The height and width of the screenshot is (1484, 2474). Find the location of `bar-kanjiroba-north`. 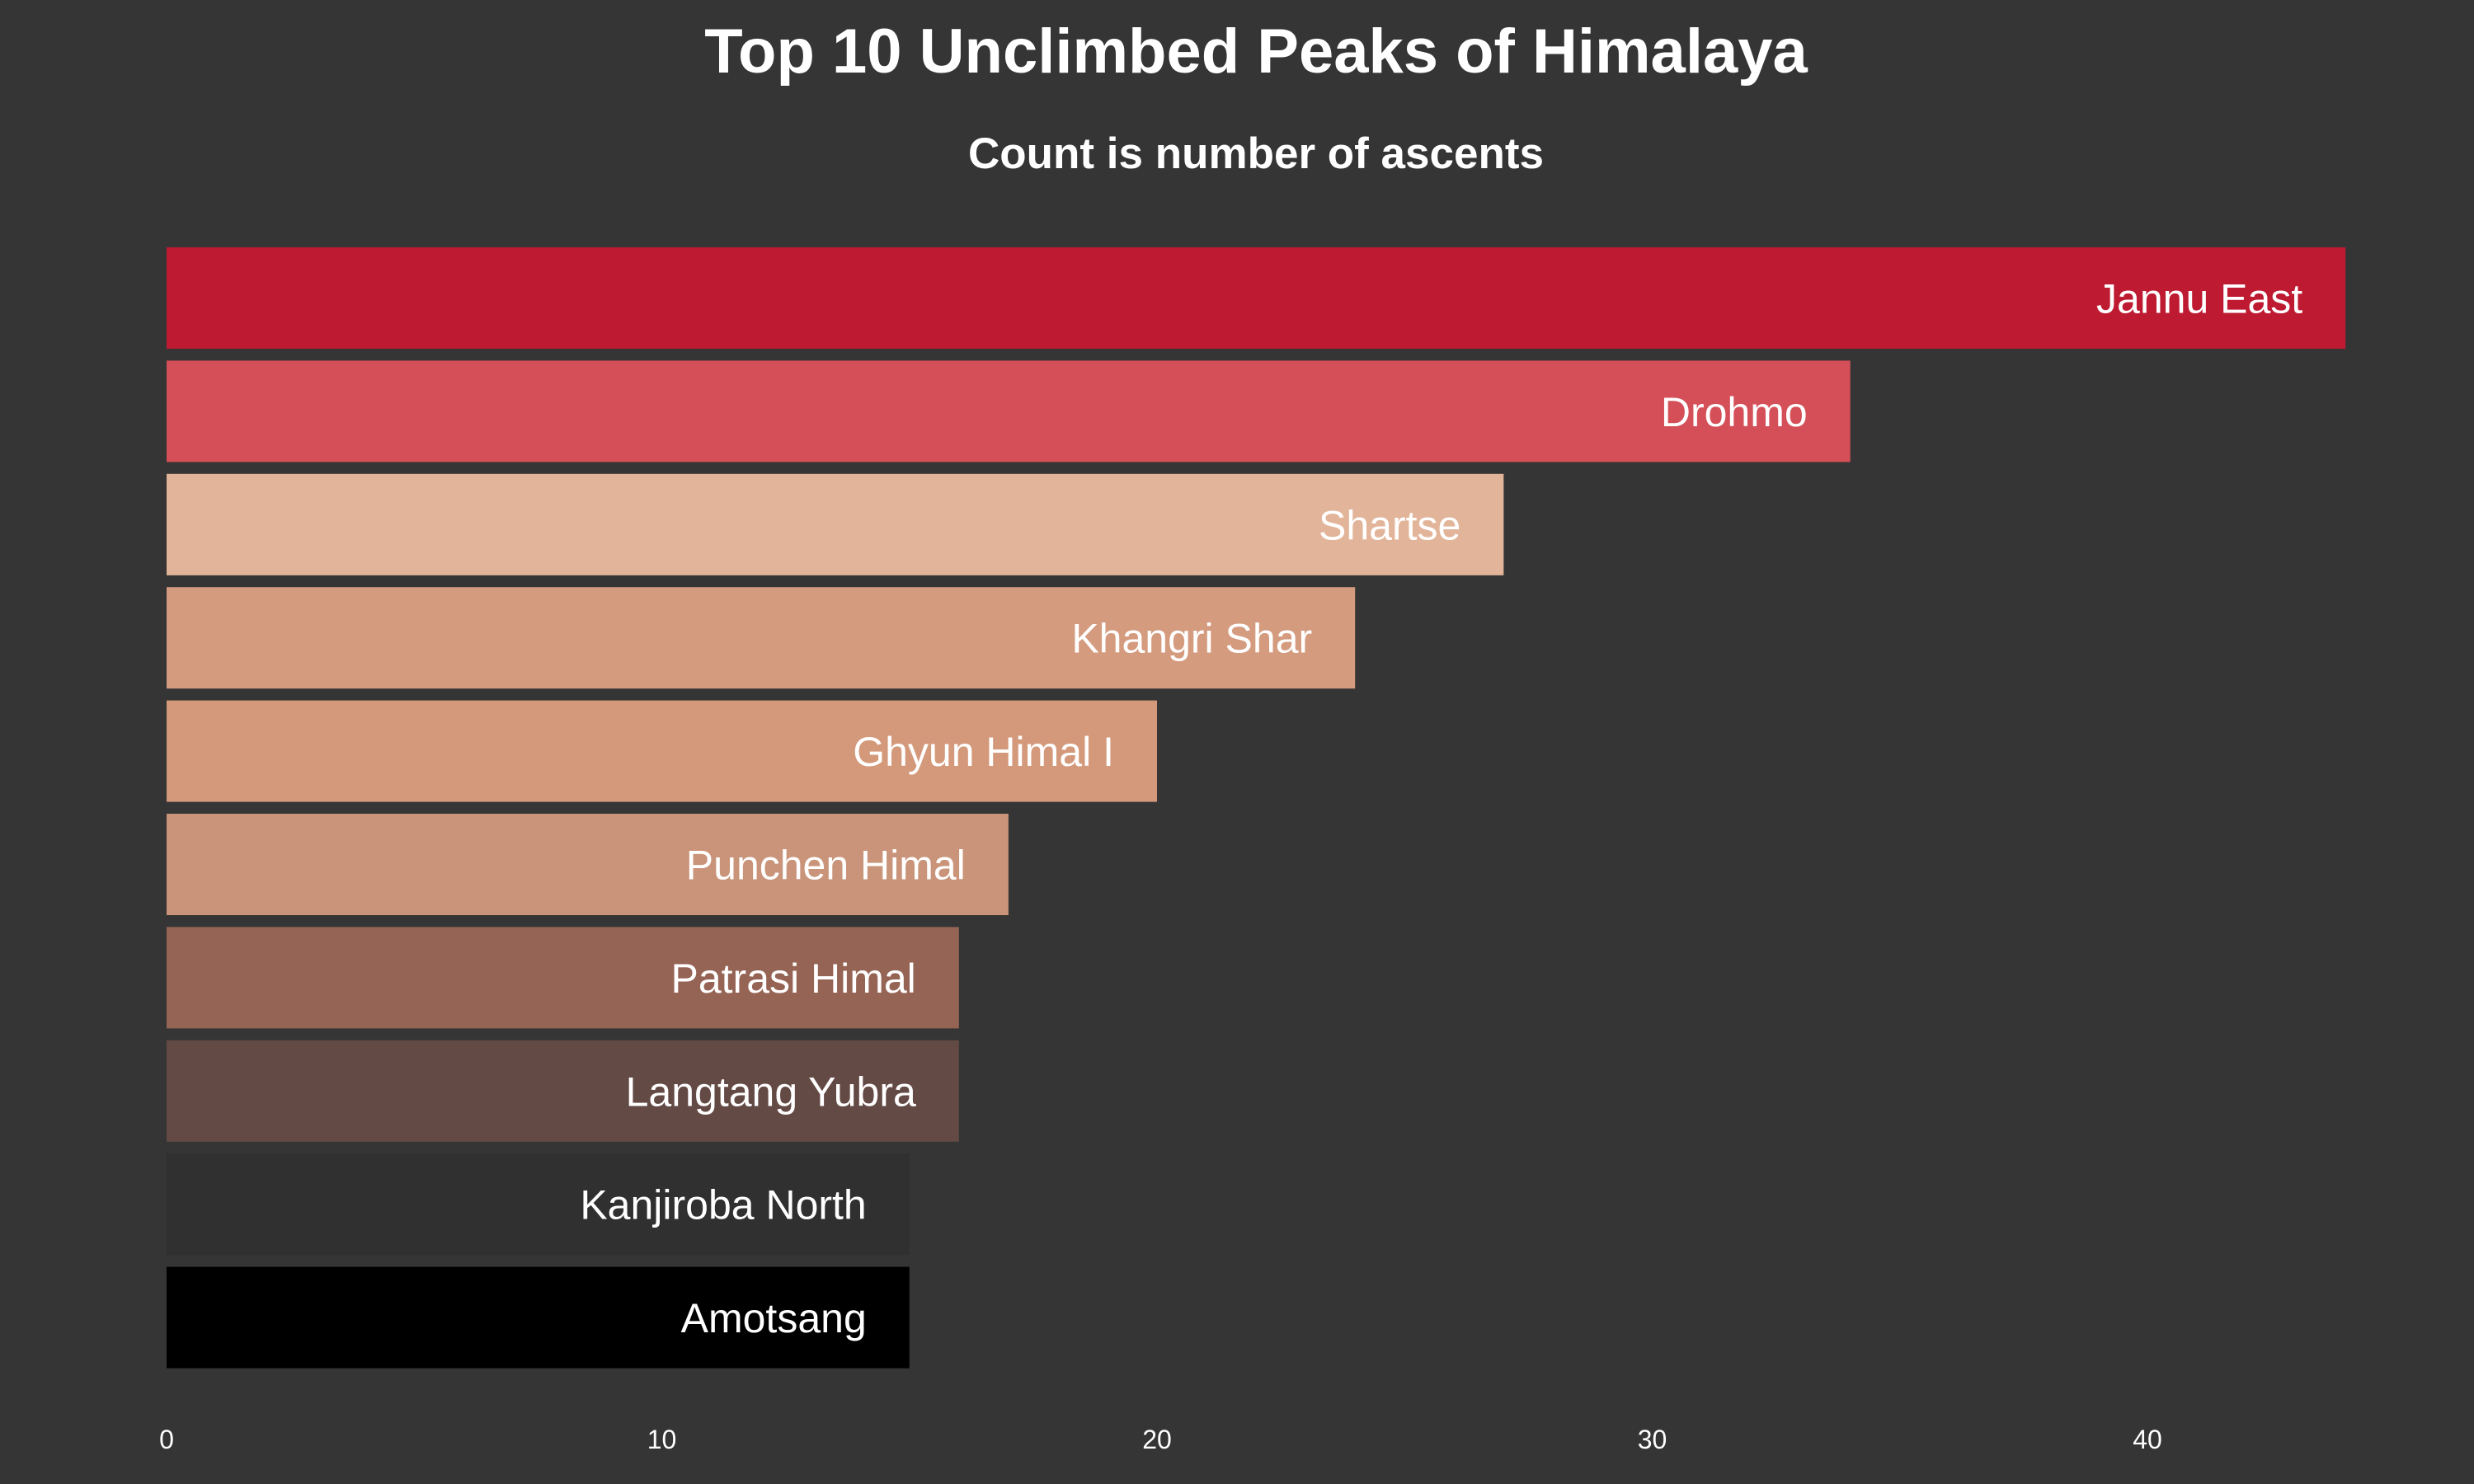

bar-kanjiroba-north is located at coordinates (538, 1204).